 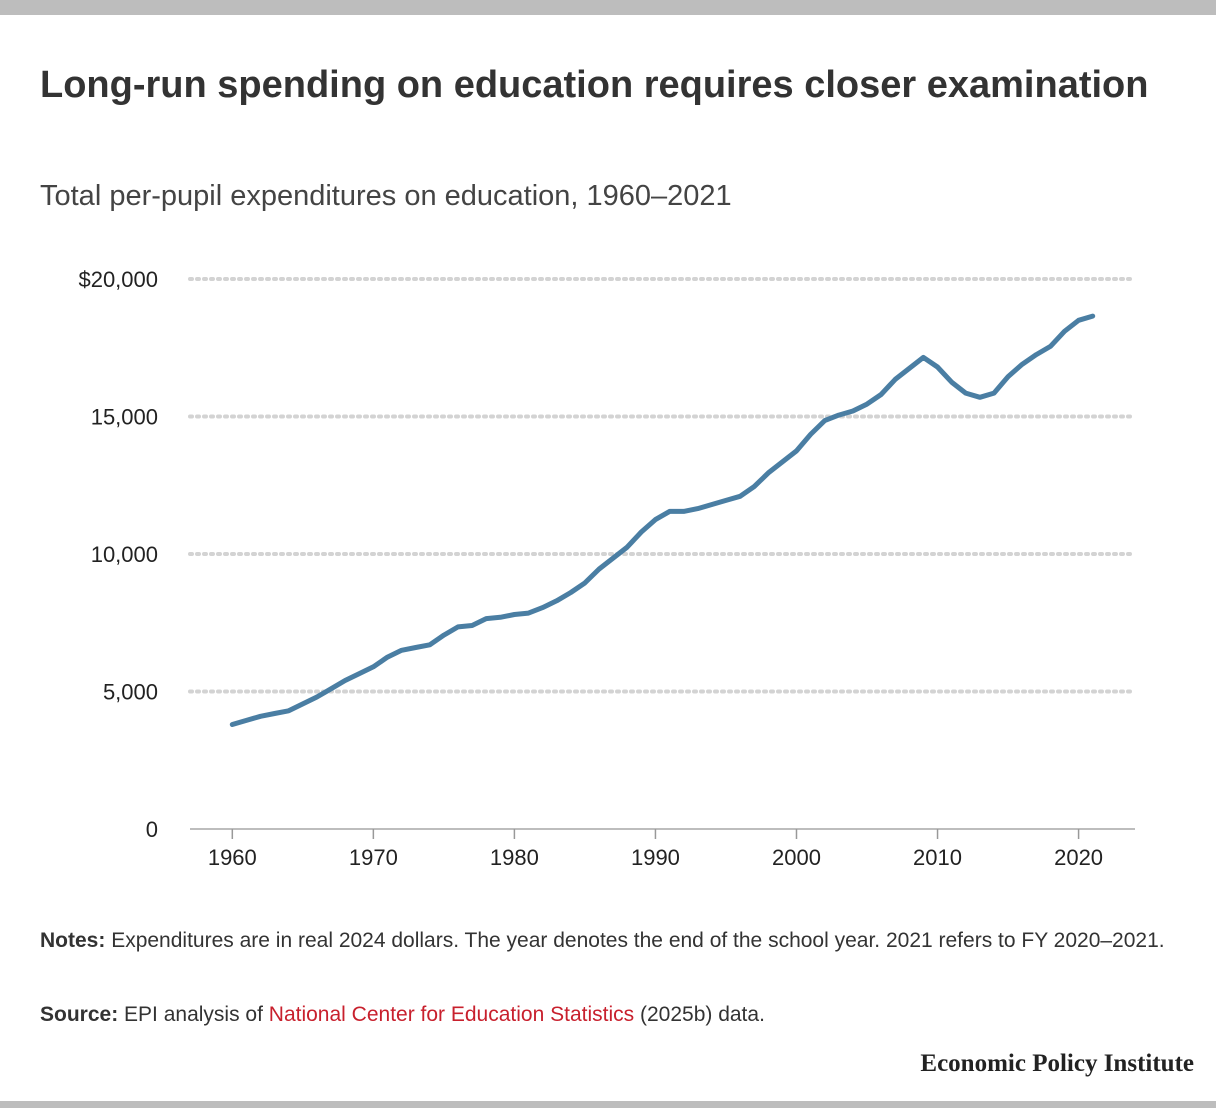 I want to click on data-point-1966, so click(x=317, y=697).